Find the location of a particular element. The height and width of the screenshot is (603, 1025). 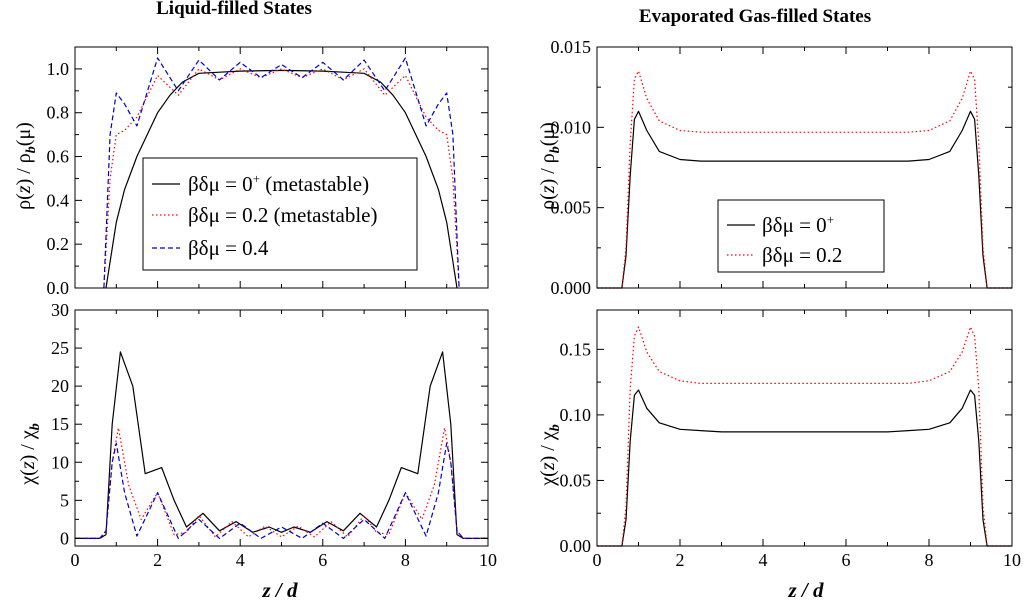

gas-legend-label-0: βδμ = 0+ is located at coordinates (798, 224).